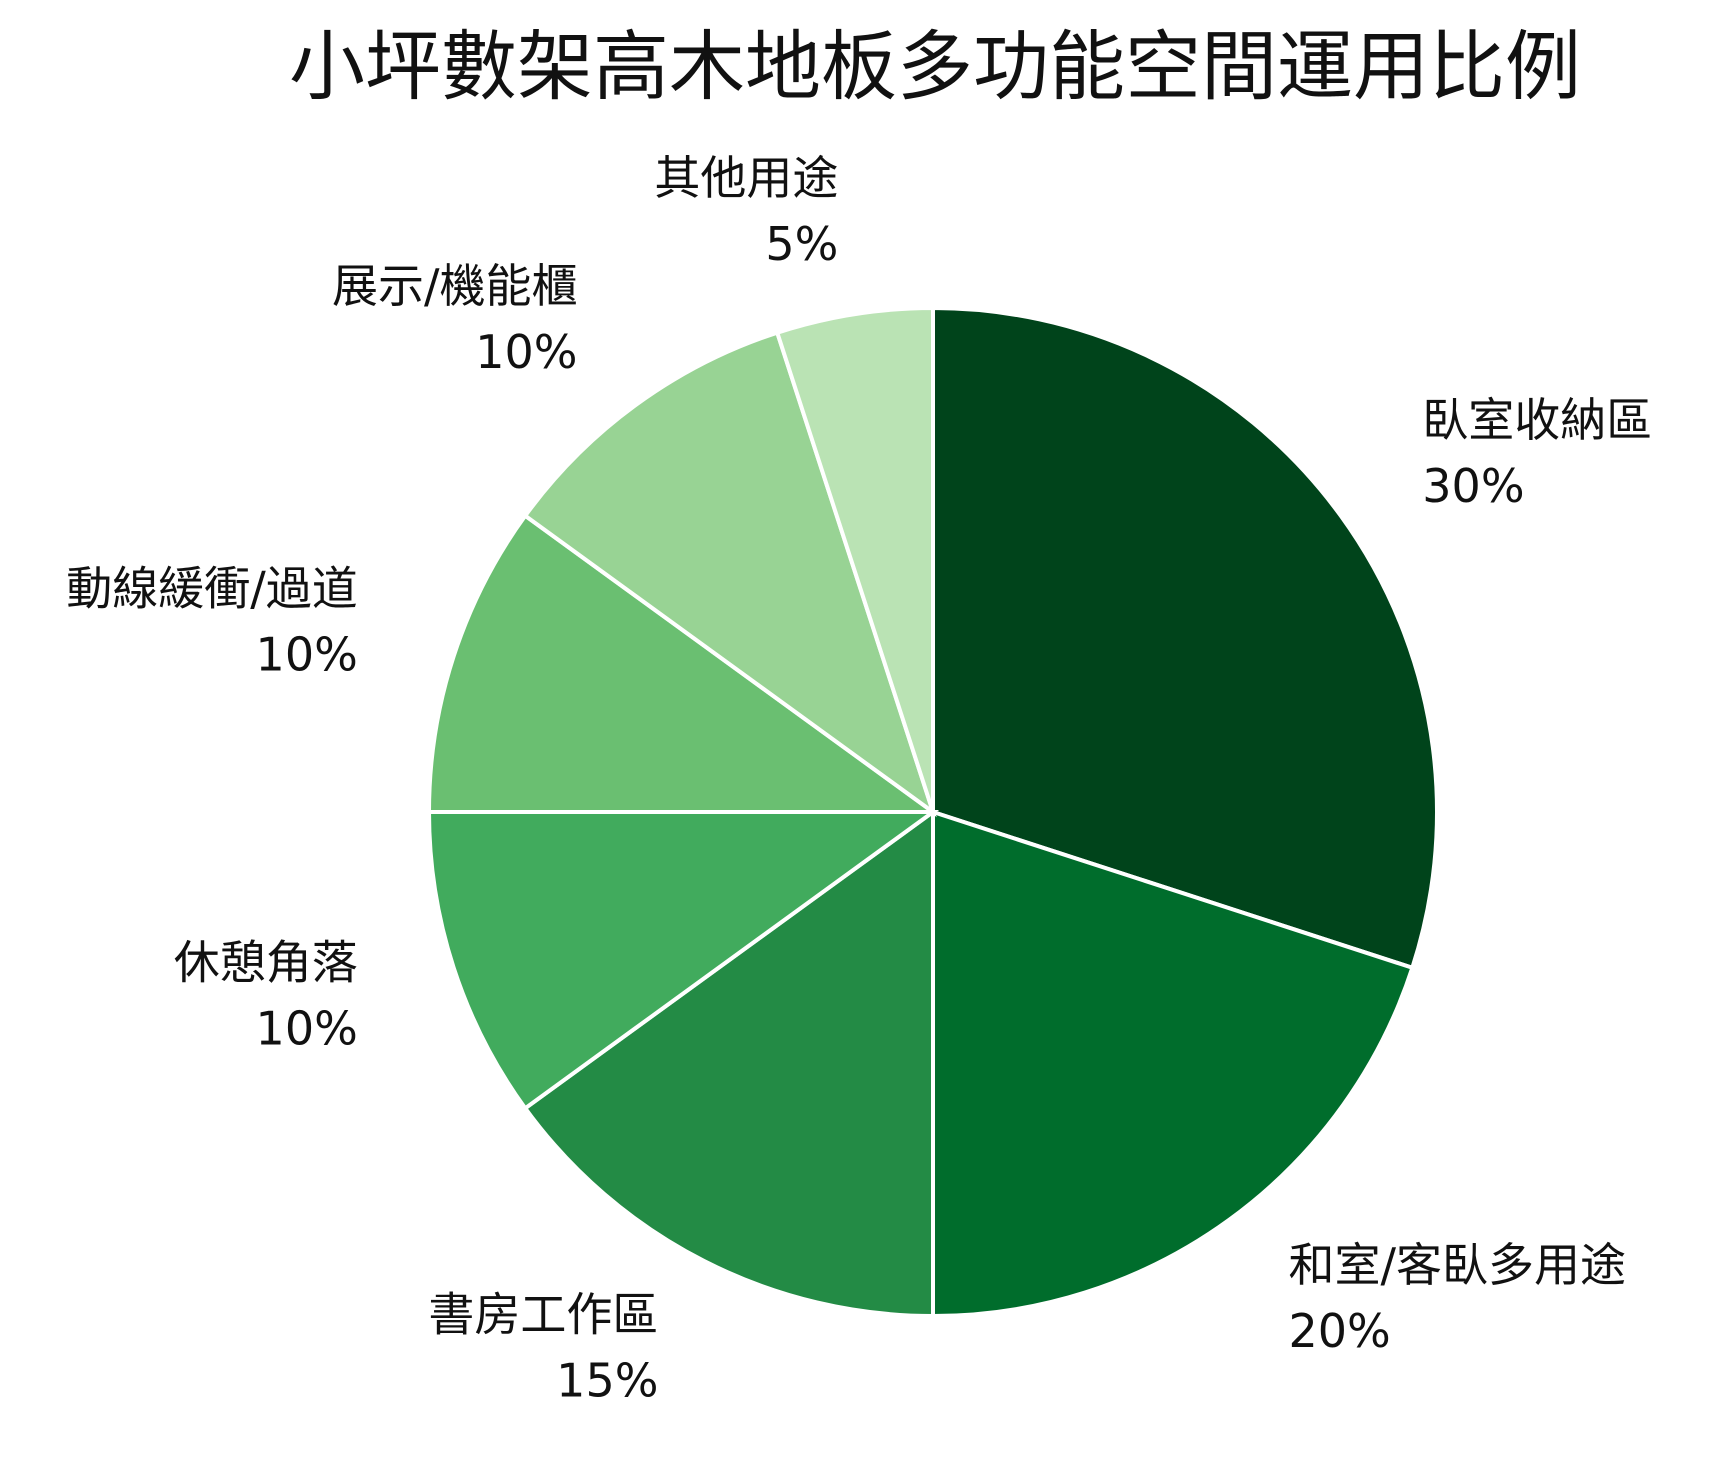  I want to click on chart-title: 小坪數架高木地板多功能空間運用比例, so click(935, 66).